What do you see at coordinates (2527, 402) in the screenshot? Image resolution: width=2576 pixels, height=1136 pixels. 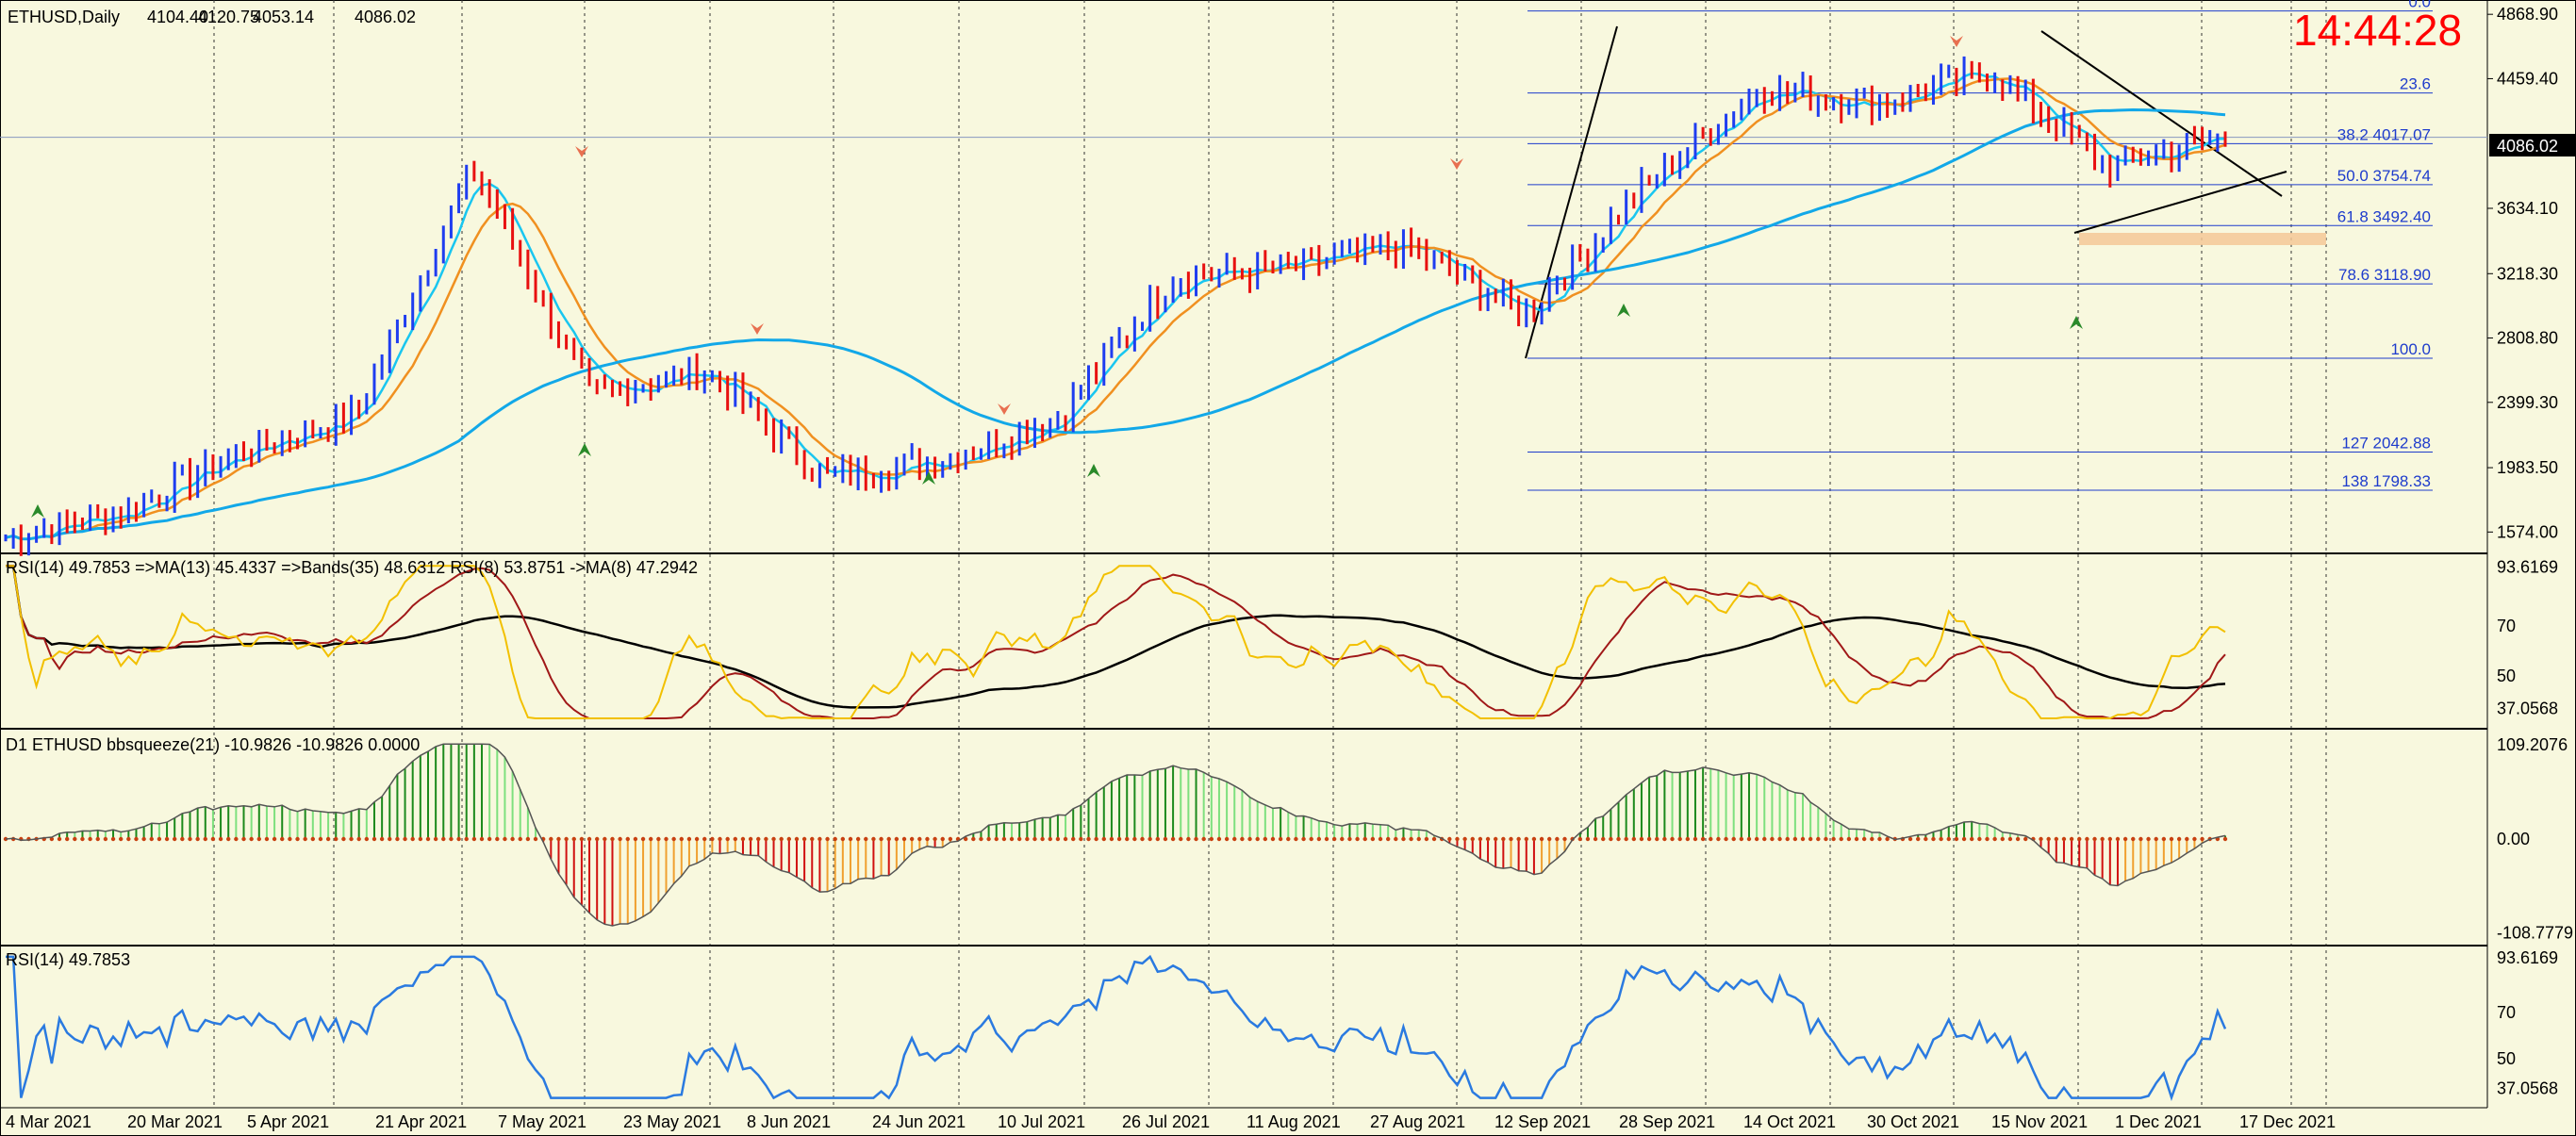 I see `price-tick-label: 2399.30` at bounding box center [2527, 402].